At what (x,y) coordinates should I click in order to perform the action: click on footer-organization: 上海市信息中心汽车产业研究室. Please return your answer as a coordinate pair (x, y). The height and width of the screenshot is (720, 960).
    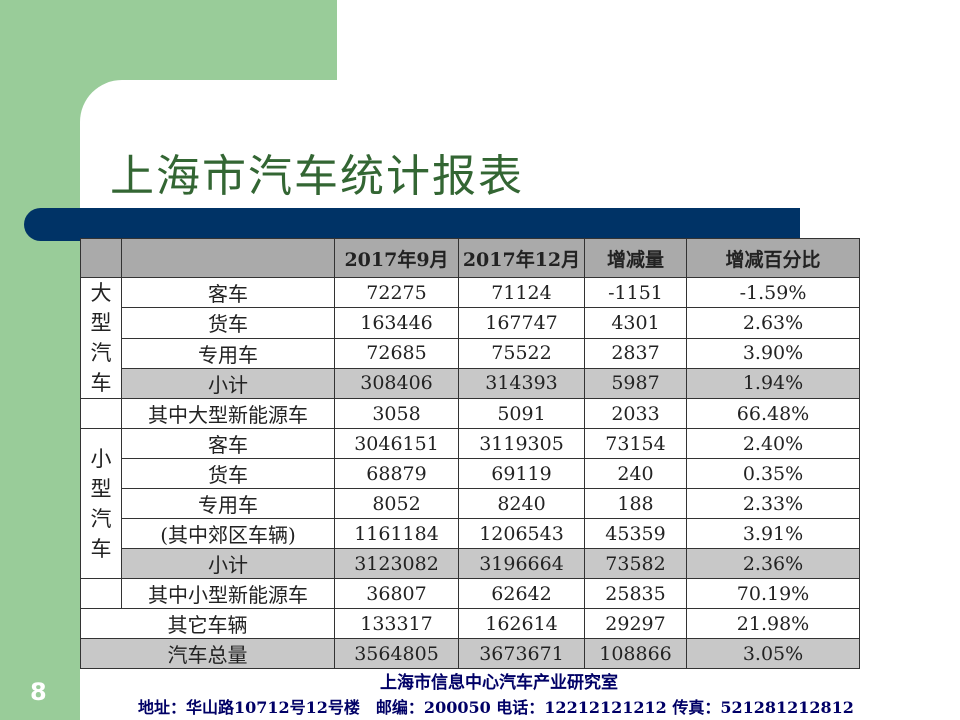
    Looking at the image, I should click on (499, 683).